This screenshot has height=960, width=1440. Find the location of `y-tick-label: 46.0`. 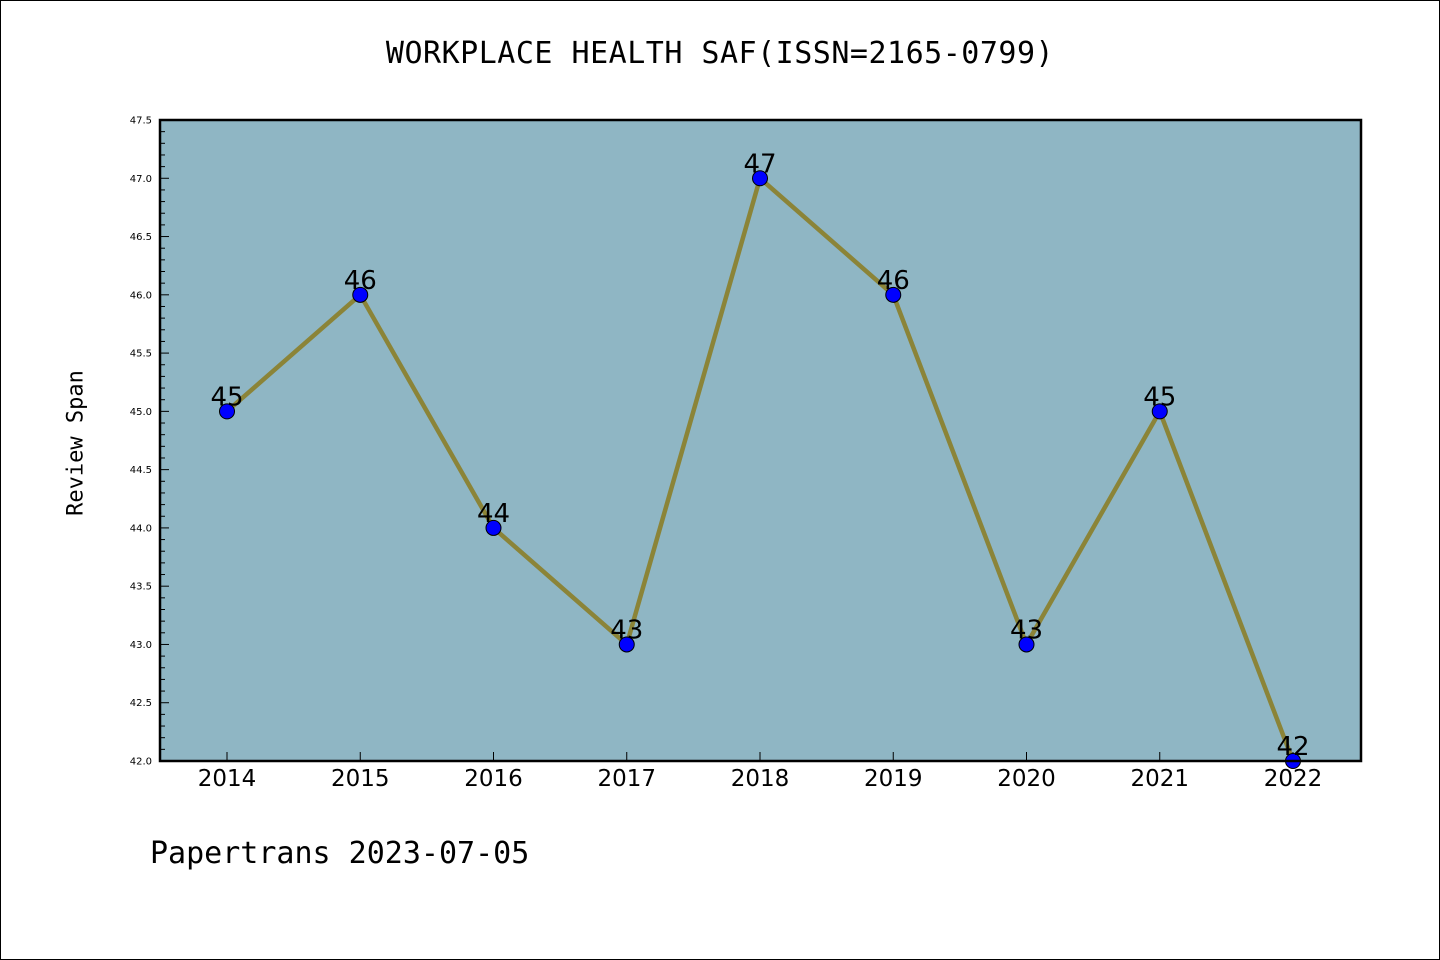

y-tick-label: 46.0 is located at coordinates (141, 295).